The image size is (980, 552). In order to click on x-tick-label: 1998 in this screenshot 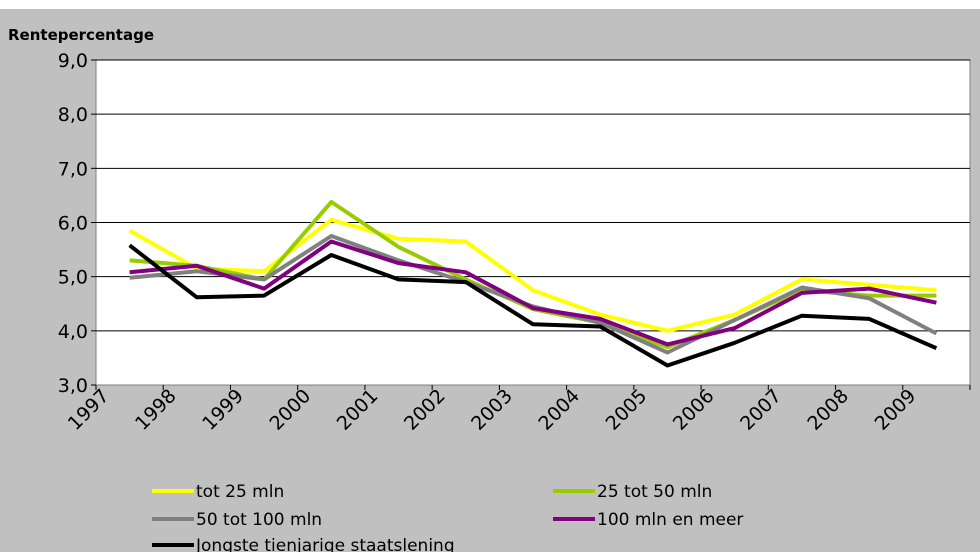, I will do `click(156, 410)`.